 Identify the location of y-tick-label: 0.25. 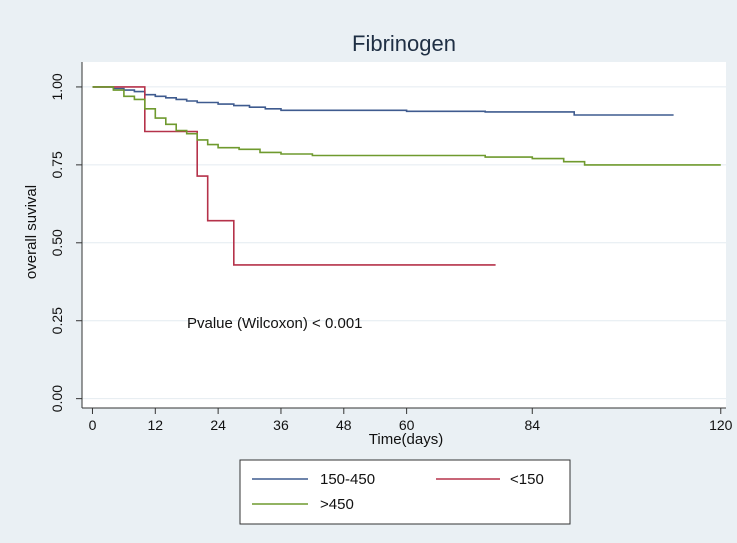
(57, 320).